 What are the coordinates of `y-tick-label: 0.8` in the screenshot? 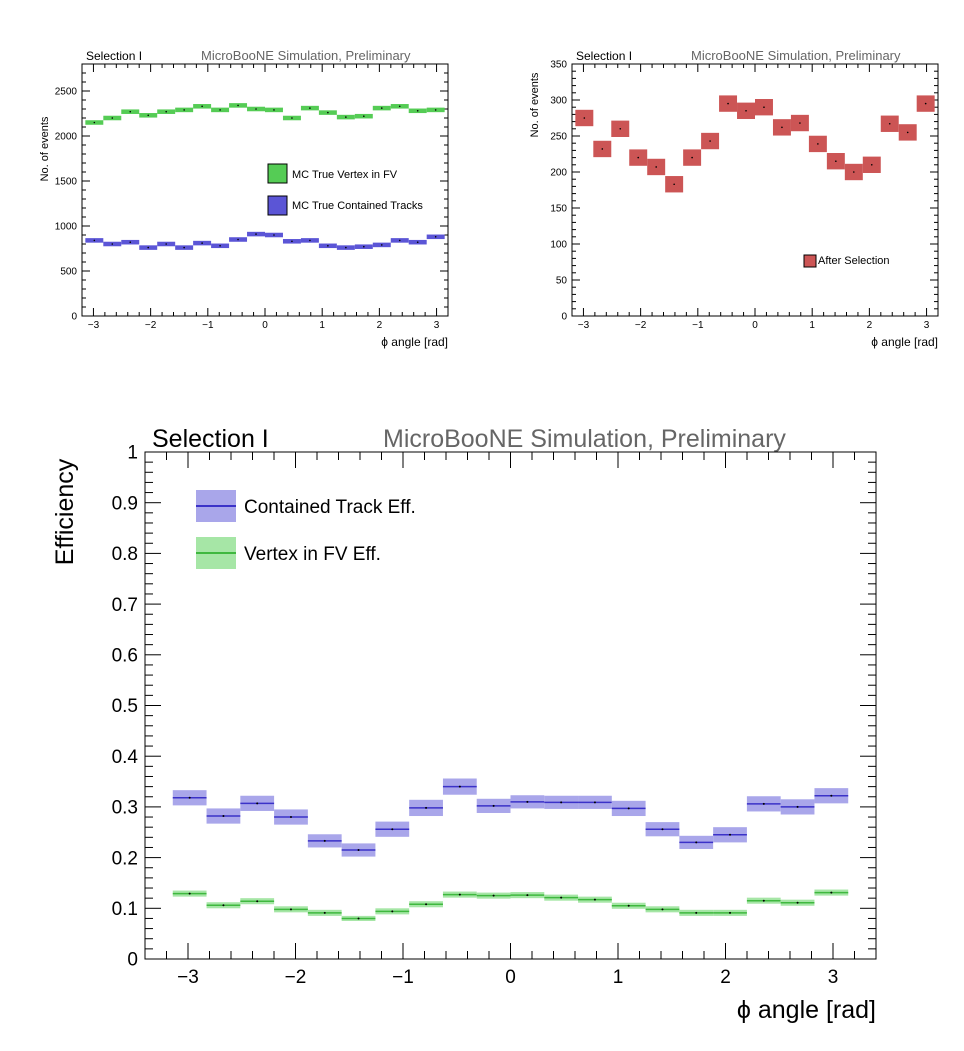 It's located at (125, 554).